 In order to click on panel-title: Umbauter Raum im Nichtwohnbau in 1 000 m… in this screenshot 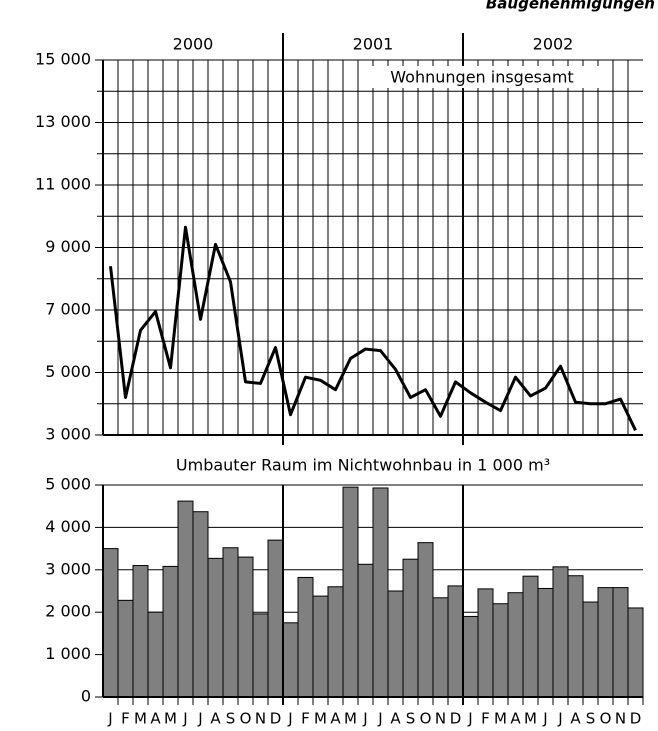, I will do `click(363, 465)`.